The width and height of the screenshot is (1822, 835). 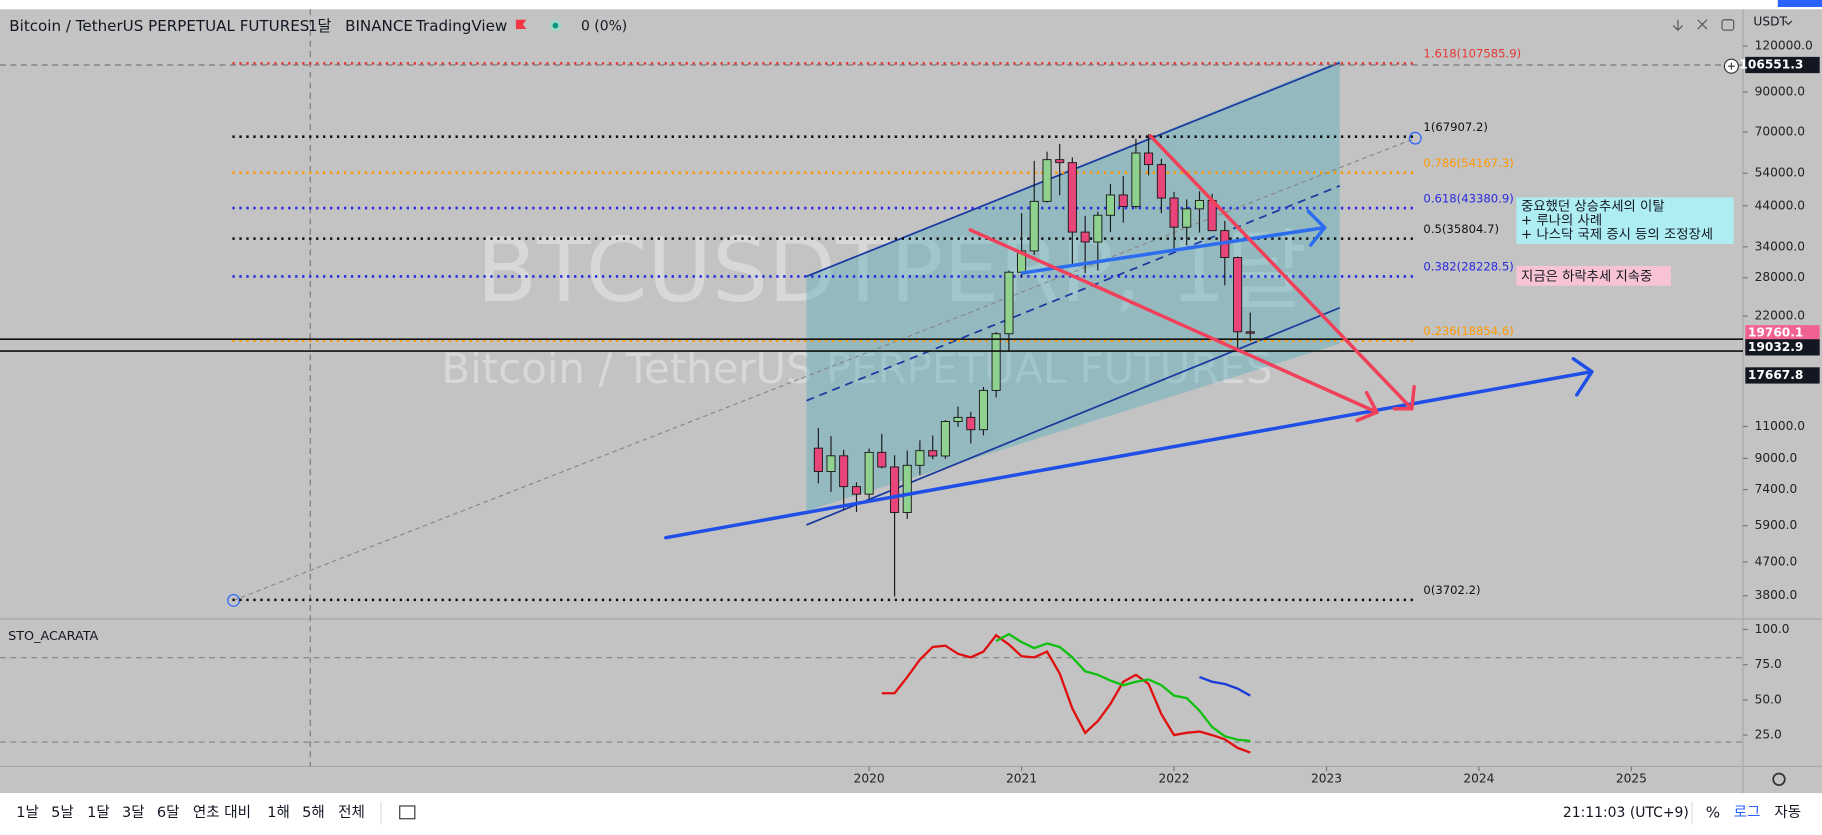 I want to click on bottom-toolbar, so click(x=911, y=814).